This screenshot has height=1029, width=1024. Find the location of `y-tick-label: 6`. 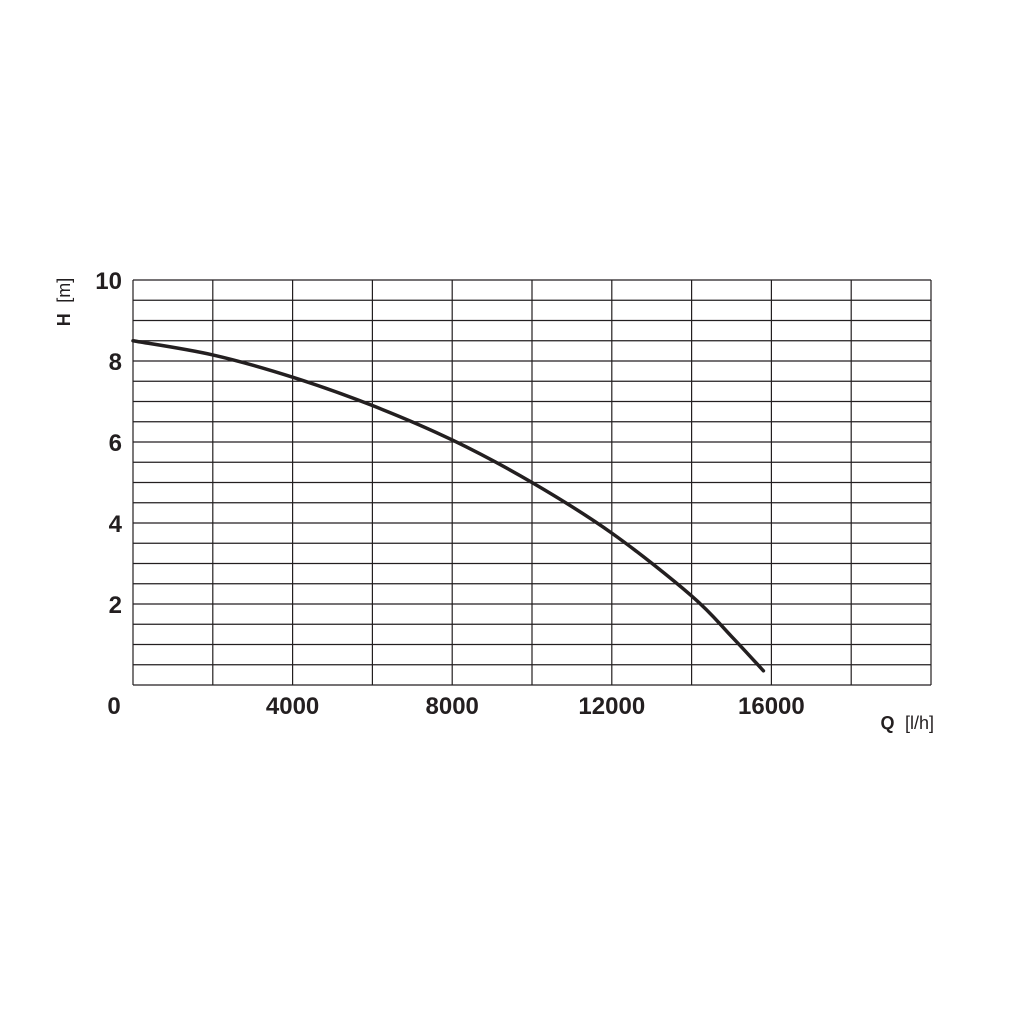

y-tick-label: 6 is located at coordinates (115, 443).